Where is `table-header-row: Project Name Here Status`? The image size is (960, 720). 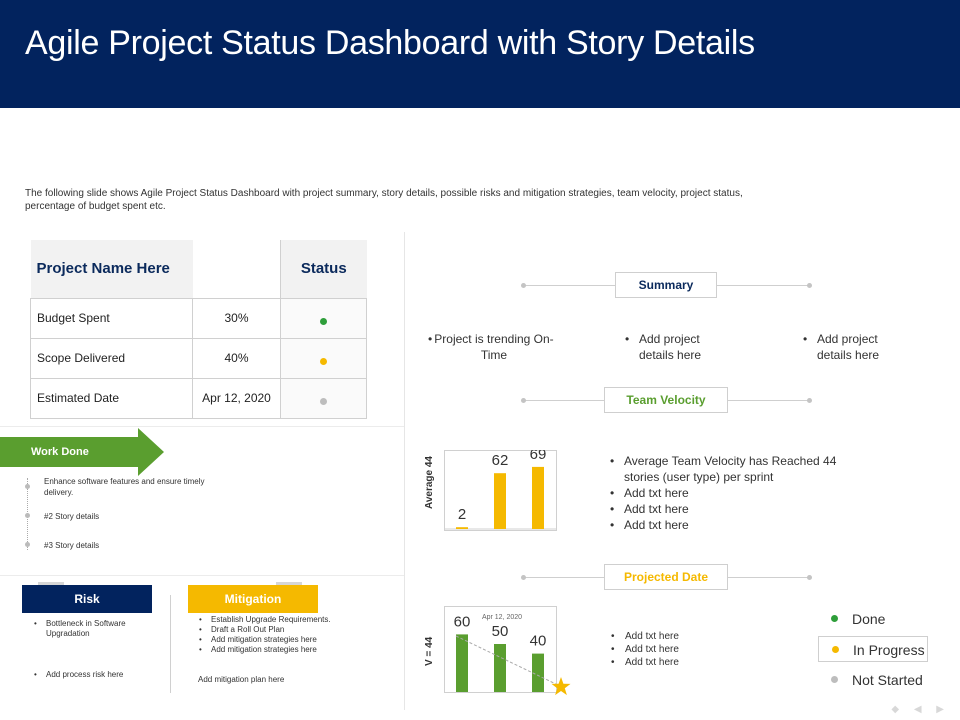 table-header-row: Project Name Here Status is located at coordinates (198, 269).